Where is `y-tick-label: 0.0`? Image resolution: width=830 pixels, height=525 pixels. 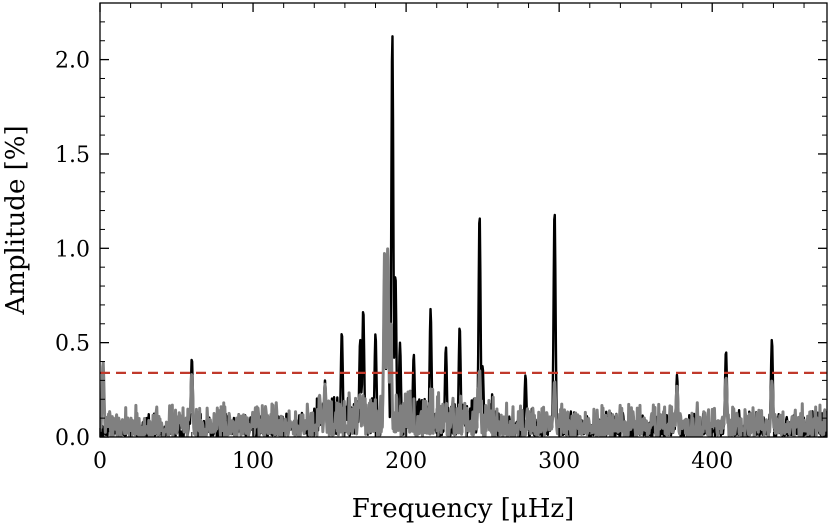 y-tick-label: 0.0 is located at coordinates (72, 438).